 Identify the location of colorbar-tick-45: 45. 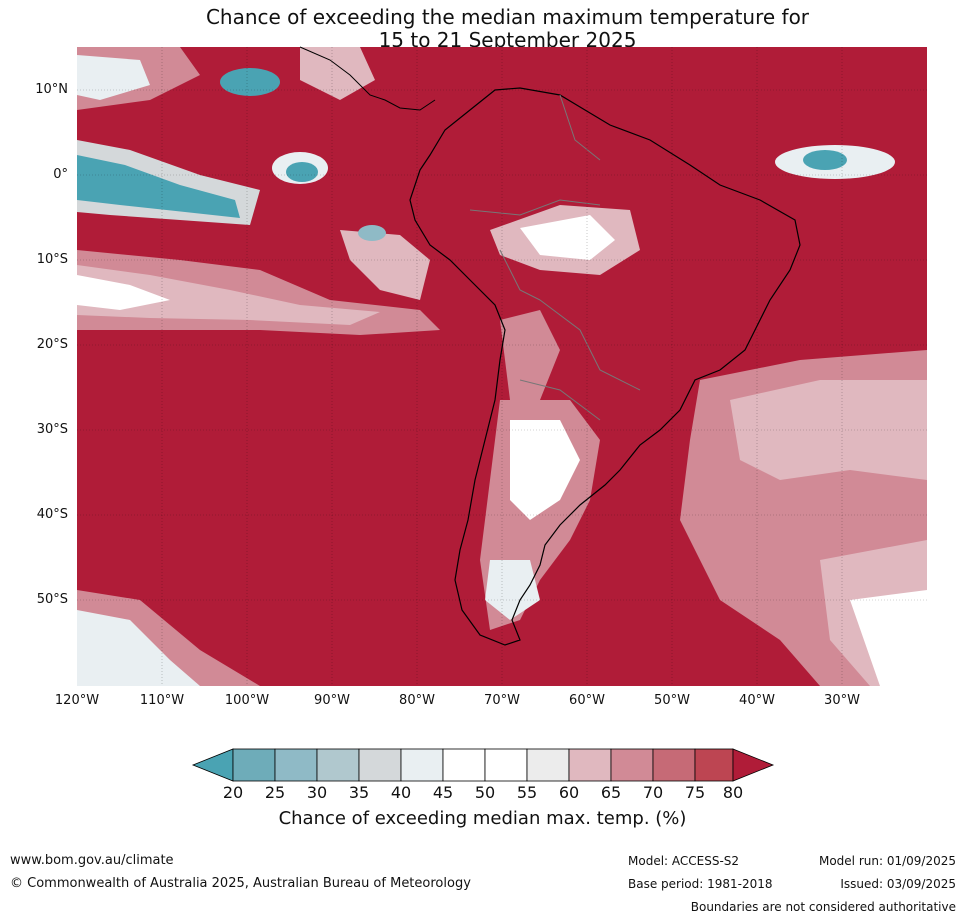
(443, 792).